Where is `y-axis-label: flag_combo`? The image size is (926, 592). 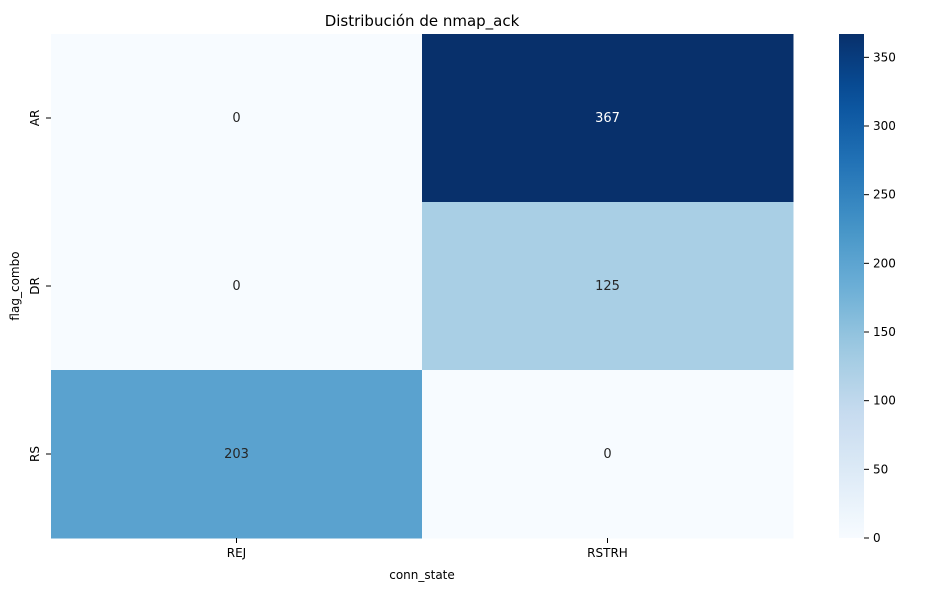
y-axis-label: flag_combo is located at coordinates (15, 285).